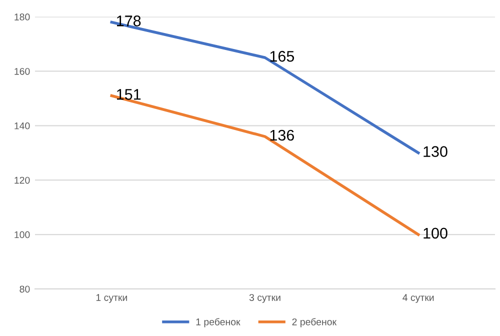 Image resolution: width=500 pixels, height=336 pixels. I want to click on y-tick-label: 120, so click(22, 180).